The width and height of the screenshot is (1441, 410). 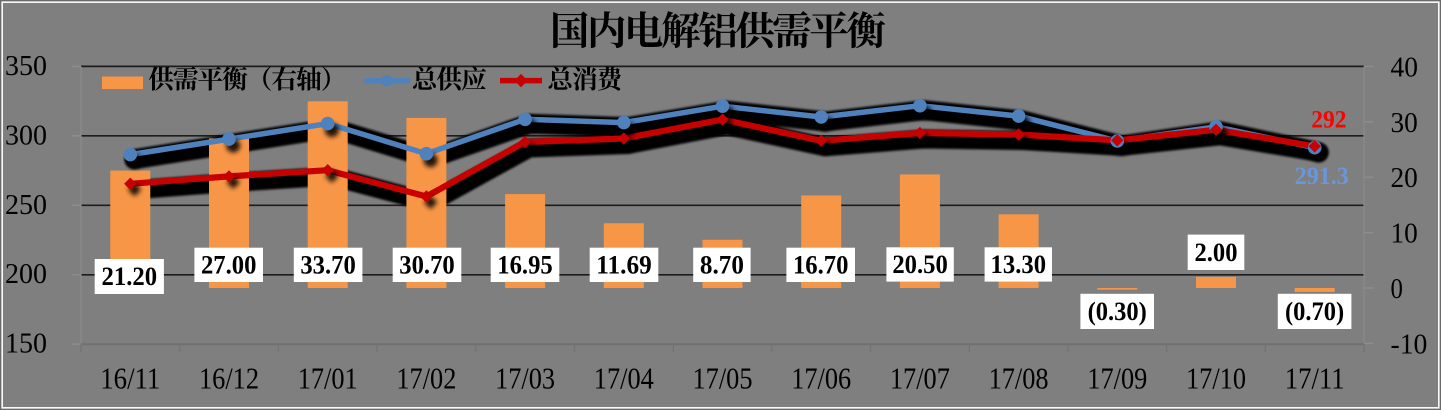 I want to click on svg-text: 16/11, so click(x=130, y=377).